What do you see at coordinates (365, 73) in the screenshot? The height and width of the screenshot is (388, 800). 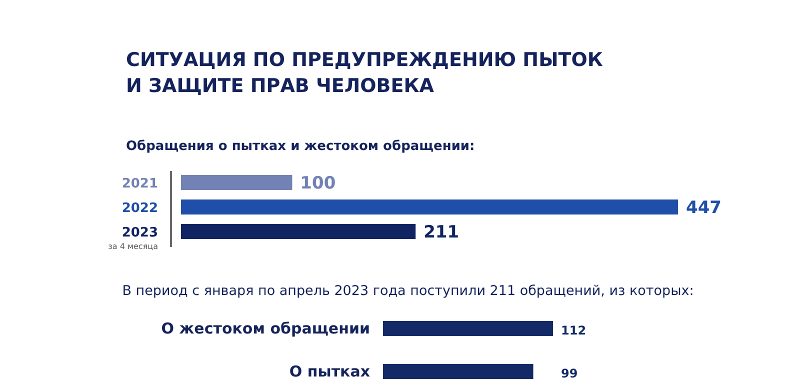 I see `chart-title: СИТУАЦИЯ ПО ПРЕДУПРЕЖДЕНИЮ ПЫТОК И ЗАЩИТЕ ПРАВ ЧЕЛОВЕКА` at bounding box center [365, 73].